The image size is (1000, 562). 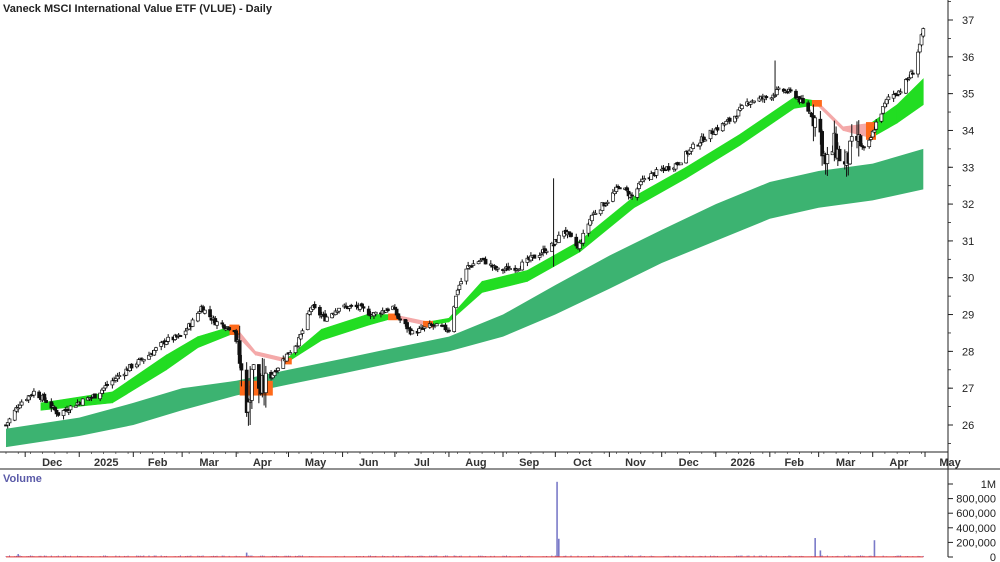 What do you see at coordinates (910, 101) in the screenshot?
I see `fast-ribbon-segment` at bounding box center [910, 101].